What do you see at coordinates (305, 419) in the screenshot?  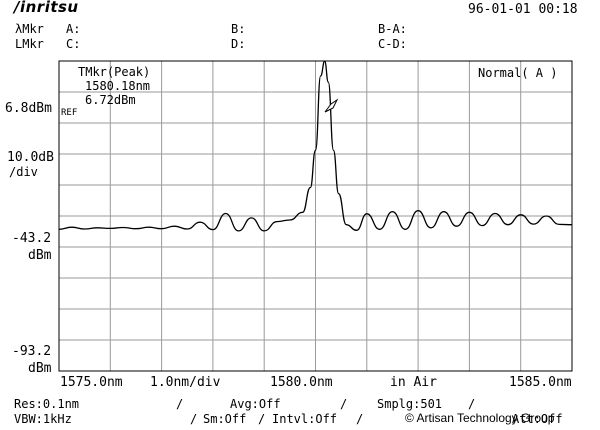 I see `status-intvl: Intvl:Off` at bounding box center [305, 419].